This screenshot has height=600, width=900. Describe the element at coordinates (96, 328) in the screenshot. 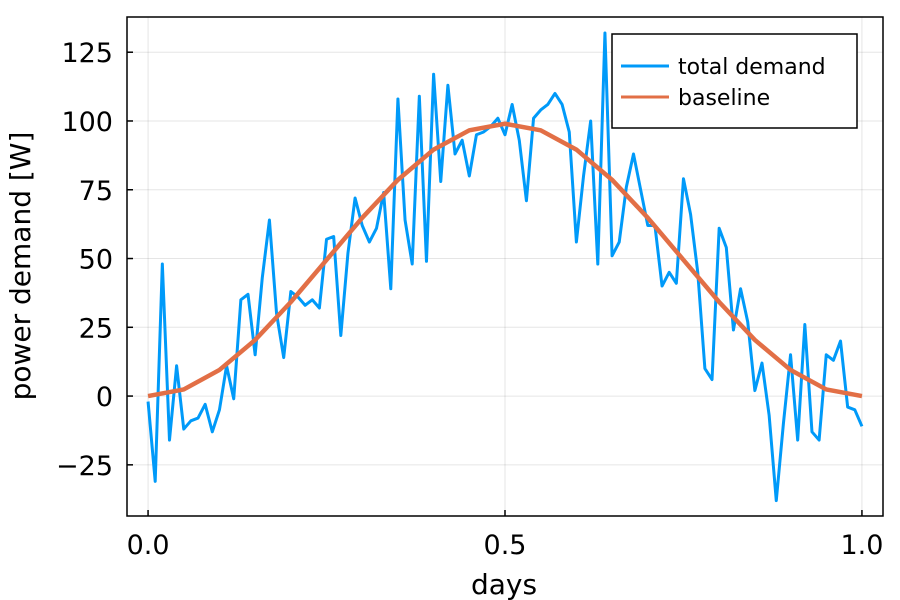

I see `y-tick-label: 25` at that location.